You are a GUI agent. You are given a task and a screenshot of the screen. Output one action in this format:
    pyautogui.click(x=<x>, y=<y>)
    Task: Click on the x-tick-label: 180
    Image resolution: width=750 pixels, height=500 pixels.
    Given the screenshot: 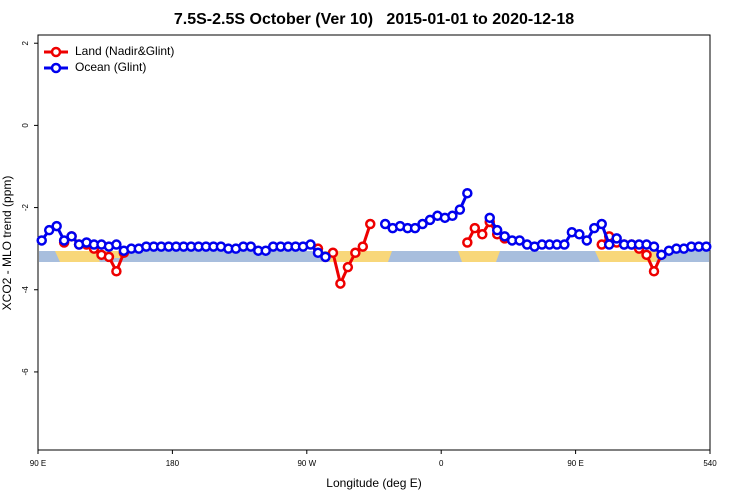 What is the action you would take?
    pyautogui.click(x=173, y=463)
    